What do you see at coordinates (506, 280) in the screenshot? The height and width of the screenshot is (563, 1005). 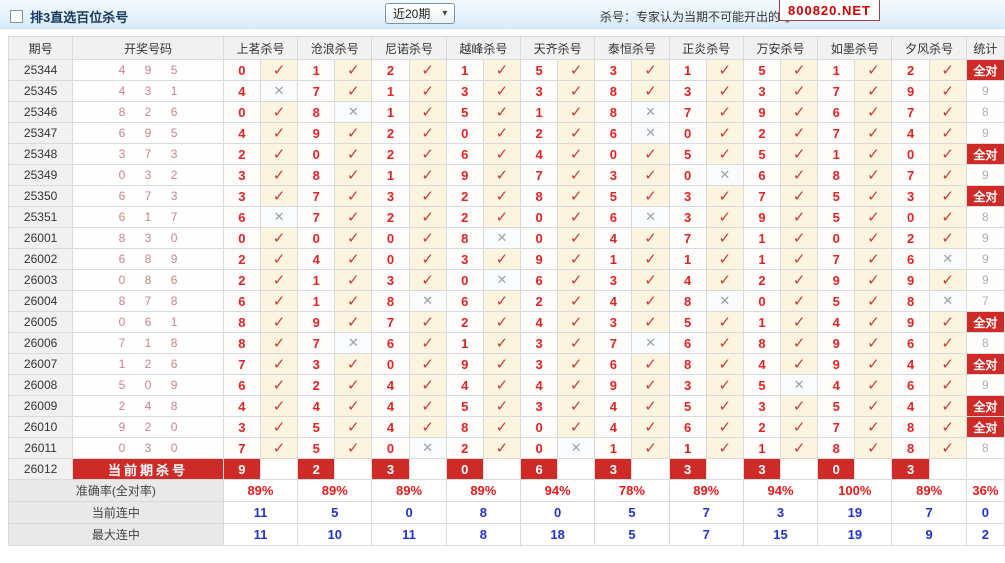 I see `table-row: 26003 0 8 6 2 ✓ 1 ✓ 3 ✓ 0 ✕ 6 ✓ 3 ✓ 4 ✓ 2 ✓ 9 ✓ 9 ✓ 9` at bounding box center [506, 280].